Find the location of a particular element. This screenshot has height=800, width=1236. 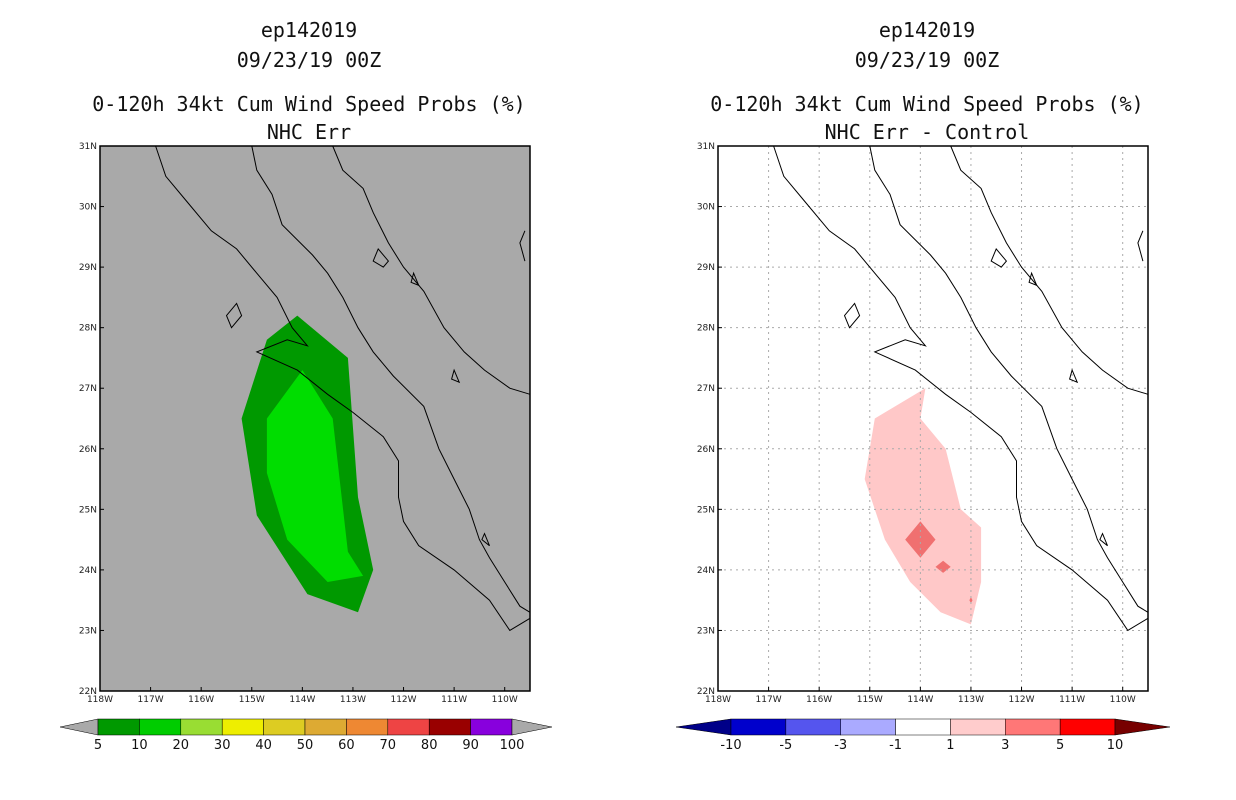

subtitle: NHC Err is located at coordinates (309, 132).